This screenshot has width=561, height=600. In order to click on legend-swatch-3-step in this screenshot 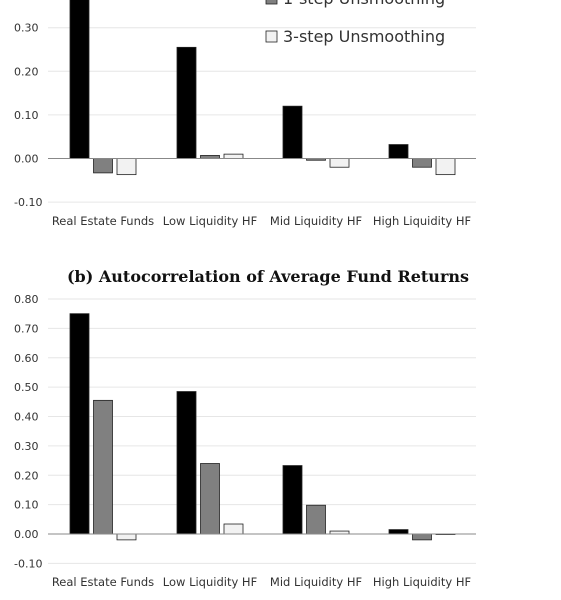, I will do `click(271, 36)`.